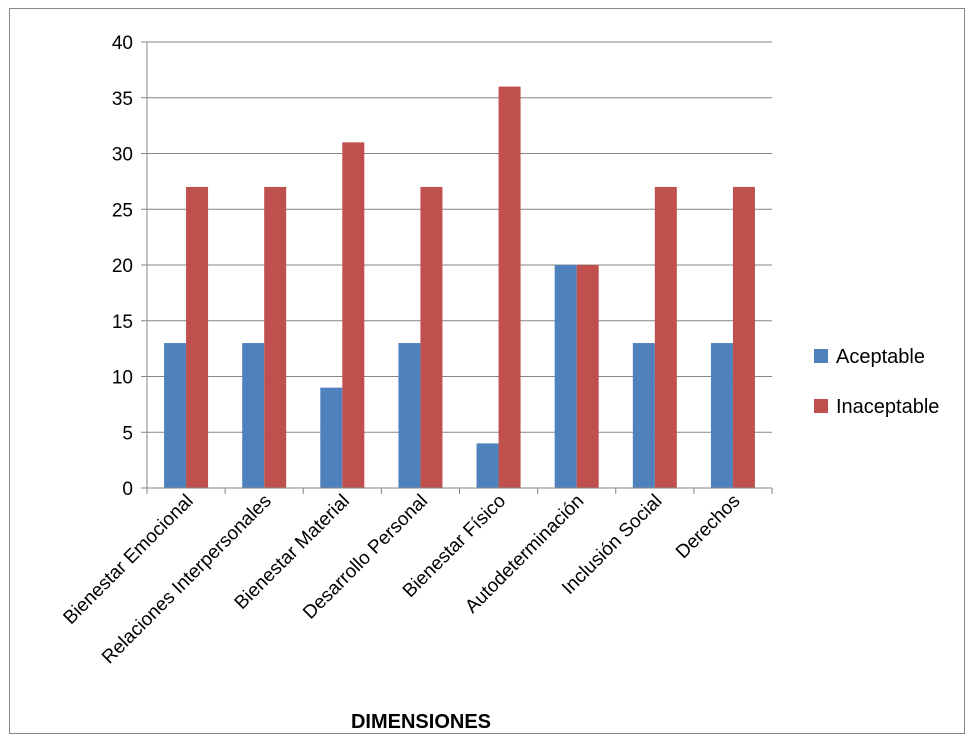  I want to click on y-tick-label: 0, so click(127, 489).